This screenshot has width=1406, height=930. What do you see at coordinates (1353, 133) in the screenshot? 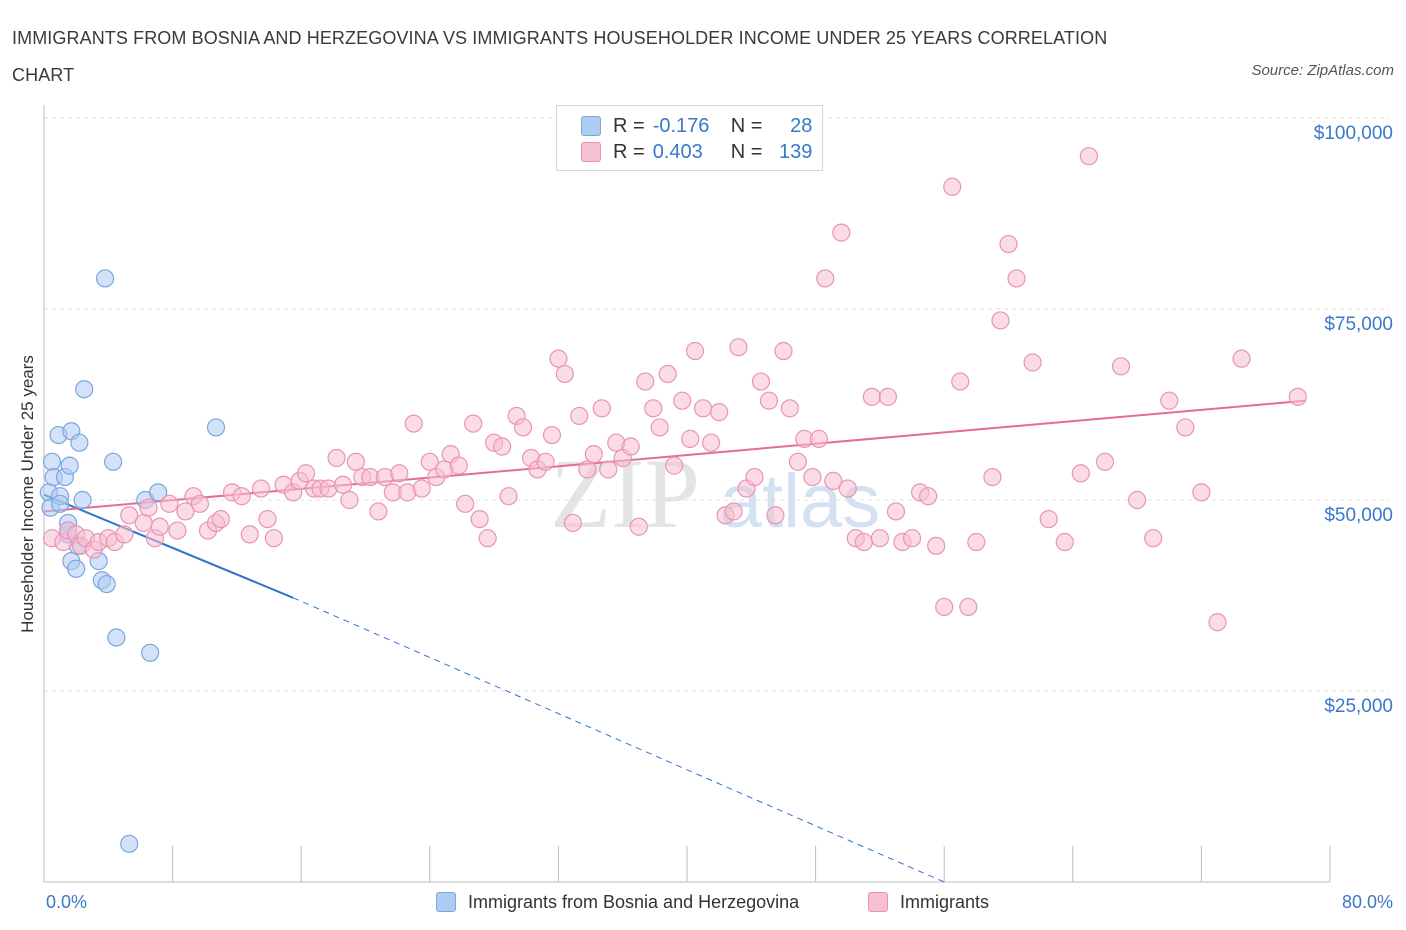
I see `y-tick-label: $100,000` at bounding box center [1353, 133].